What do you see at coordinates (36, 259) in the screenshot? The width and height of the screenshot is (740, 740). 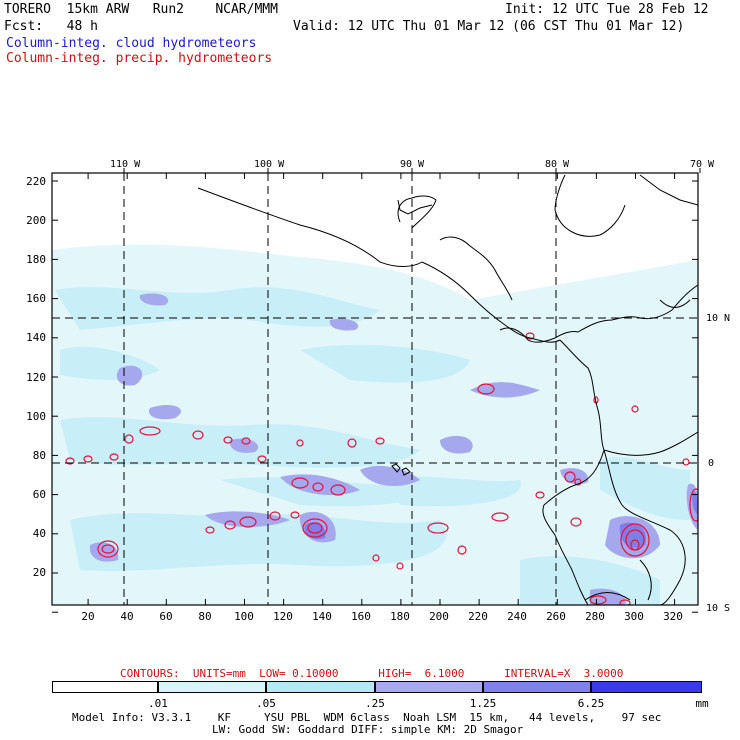 I see `y-tick-180: 180` at bounding box center [36, 259].